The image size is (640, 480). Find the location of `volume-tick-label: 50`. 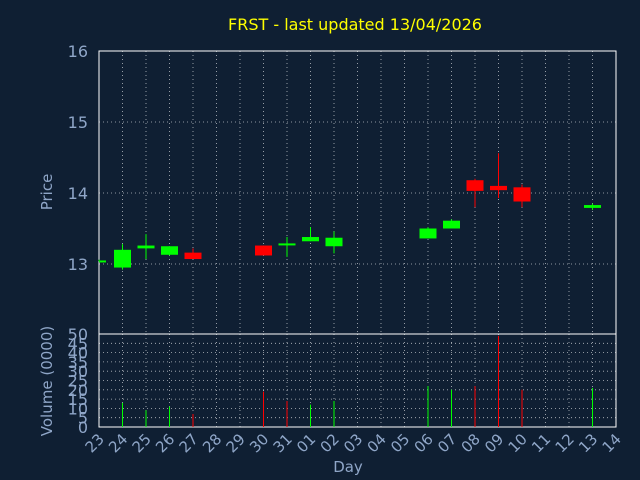

volume-tick-label: 50 is located at coordinates (78, 334).